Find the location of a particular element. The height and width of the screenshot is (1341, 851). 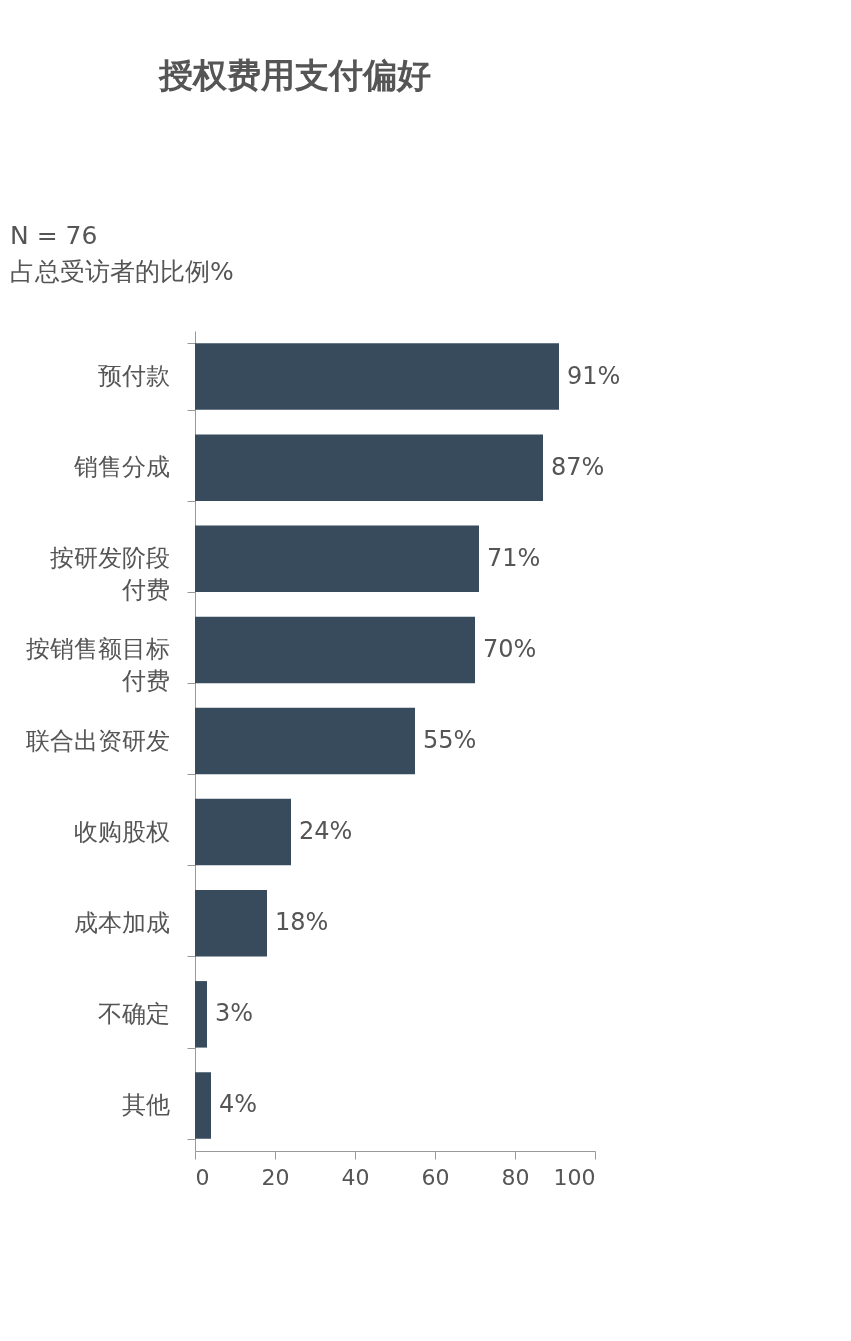

x-tick-label: 80 is located at coordinates (515, 1177).